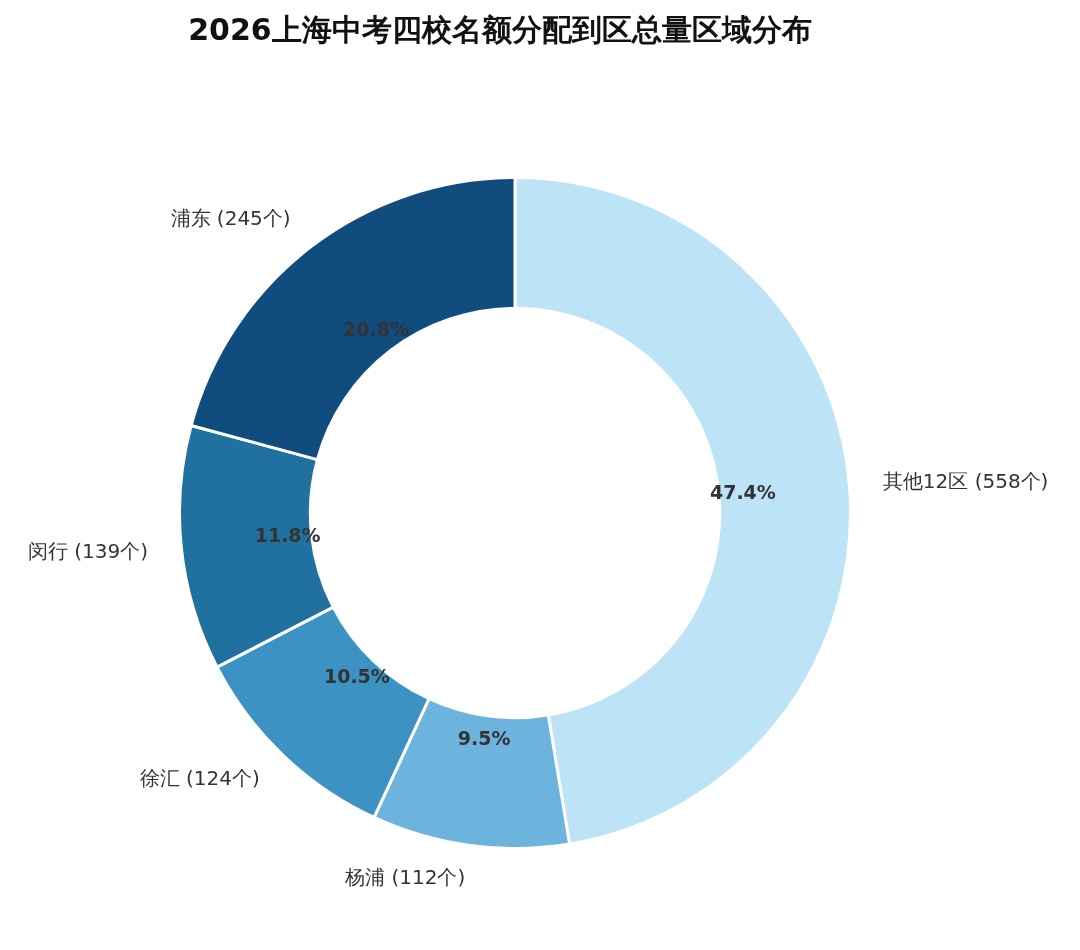 The width and height of the screenshot is (1080, 950). Describe the element at coordinates (230, 218) in the screenshot. I see `slice-label: 浦东 (245个)` at that location.